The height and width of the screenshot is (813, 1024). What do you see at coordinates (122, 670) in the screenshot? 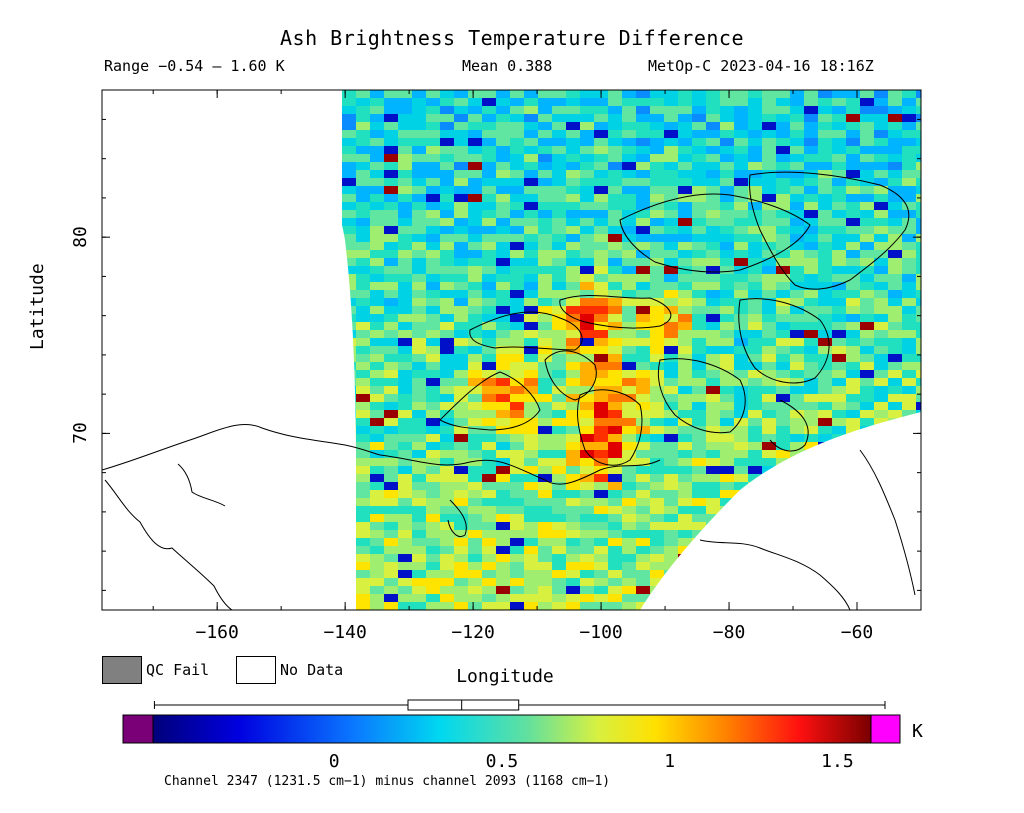
I see `qc-fail-swatch` at bounding box center [122, 670].